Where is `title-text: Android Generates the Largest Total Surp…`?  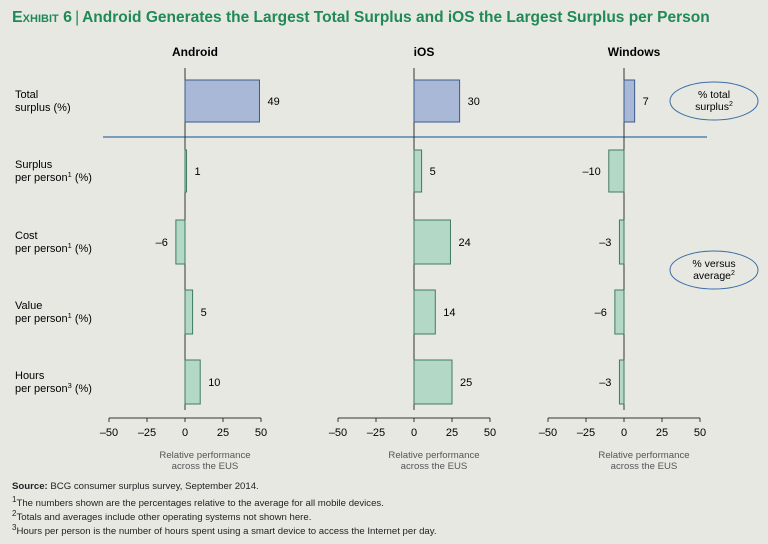
title-text: Android Generates the Largest Total Surp… is located at coordinates (396, 17).